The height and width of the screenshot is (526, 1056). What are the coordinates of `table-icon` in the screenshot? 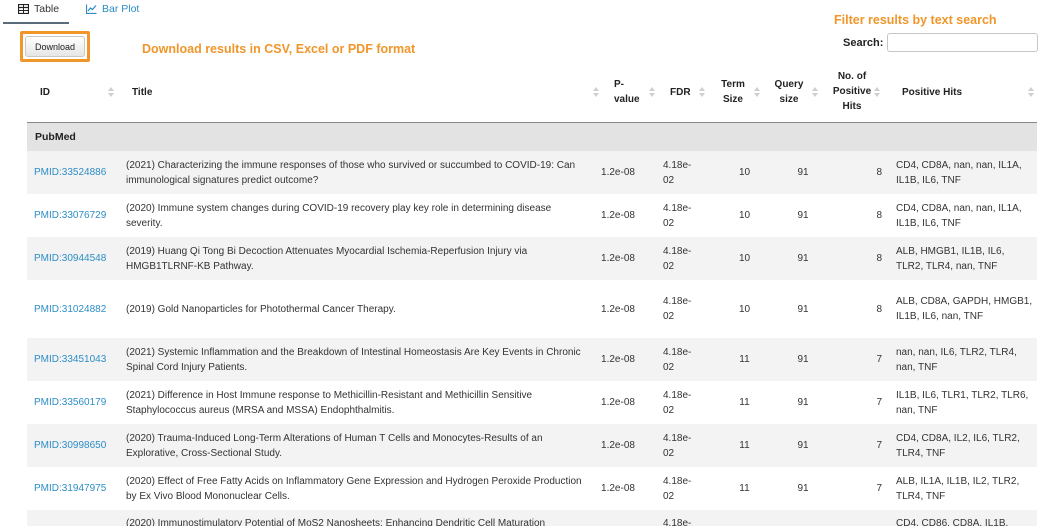 It's located at (23, 9).